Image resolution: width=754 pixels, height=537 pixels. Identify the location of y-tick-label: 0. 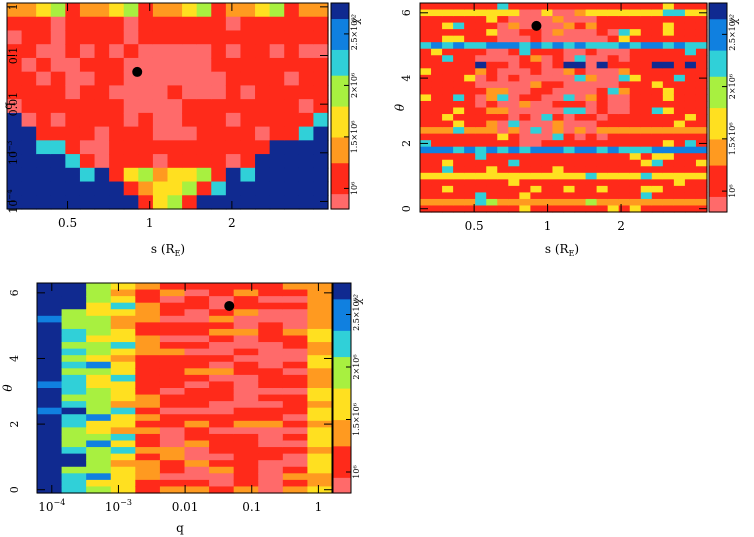
(14, 489).